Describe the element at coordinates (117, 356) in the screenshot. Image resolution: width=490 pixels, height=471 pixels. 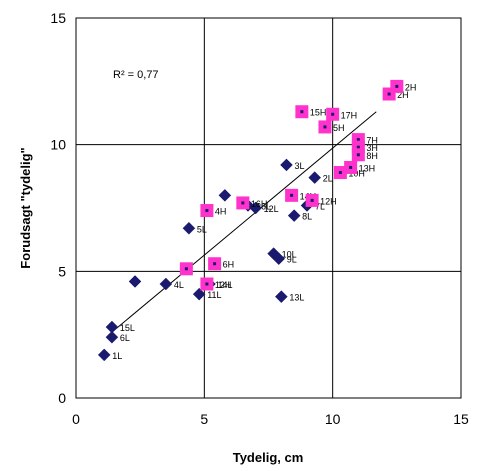
I see `point-label: 1L` at that location.